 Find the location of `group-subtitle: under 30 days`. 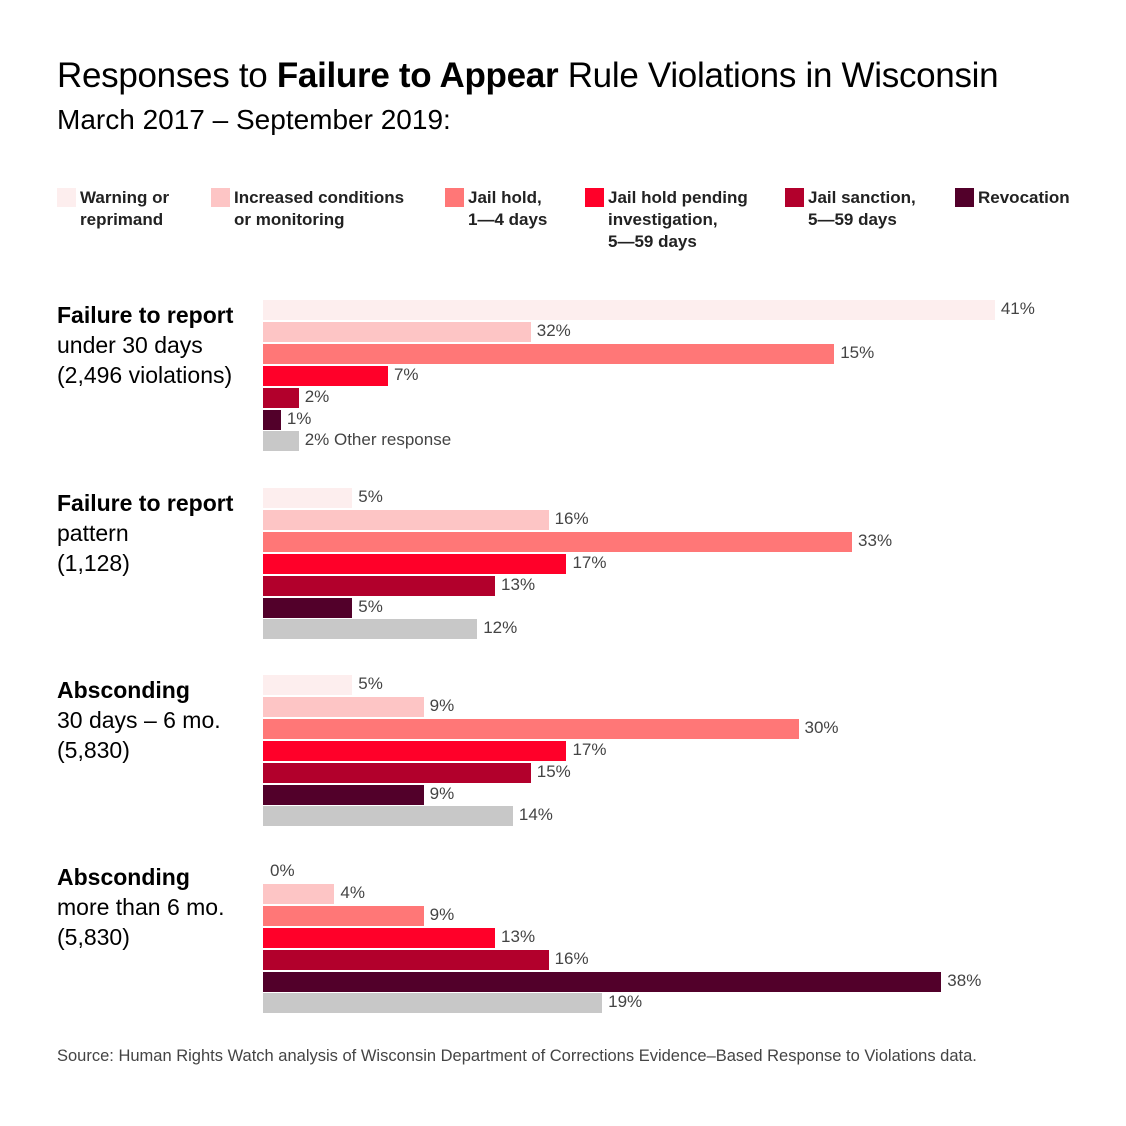

group-subtitle: under 30 days is located at coordinates (130, 345).